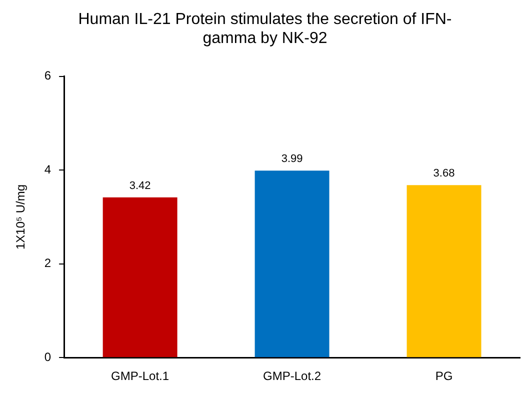  Describe the element at coordinates (265, 29) in the screenshot. I see `chart-title: Human IL-21 Protein stimulates the secretion of IFN-gamma by NK-92` at that location.